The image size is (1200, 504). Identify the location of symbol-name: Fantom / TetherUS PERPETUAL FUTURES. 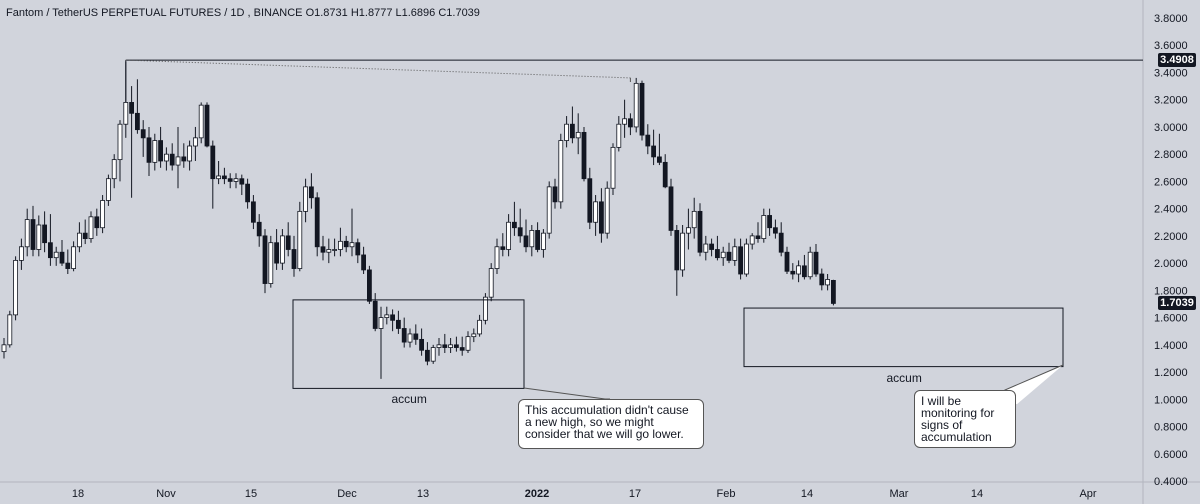
(114, 13).